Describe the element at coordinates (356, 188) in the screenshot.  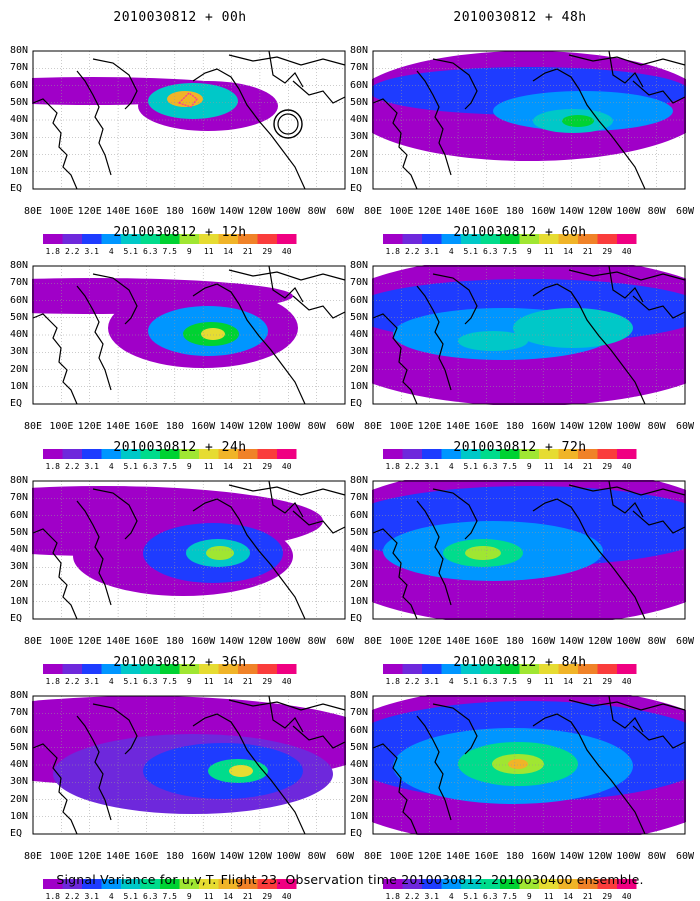
I see `lat-label: EQ` at that location.